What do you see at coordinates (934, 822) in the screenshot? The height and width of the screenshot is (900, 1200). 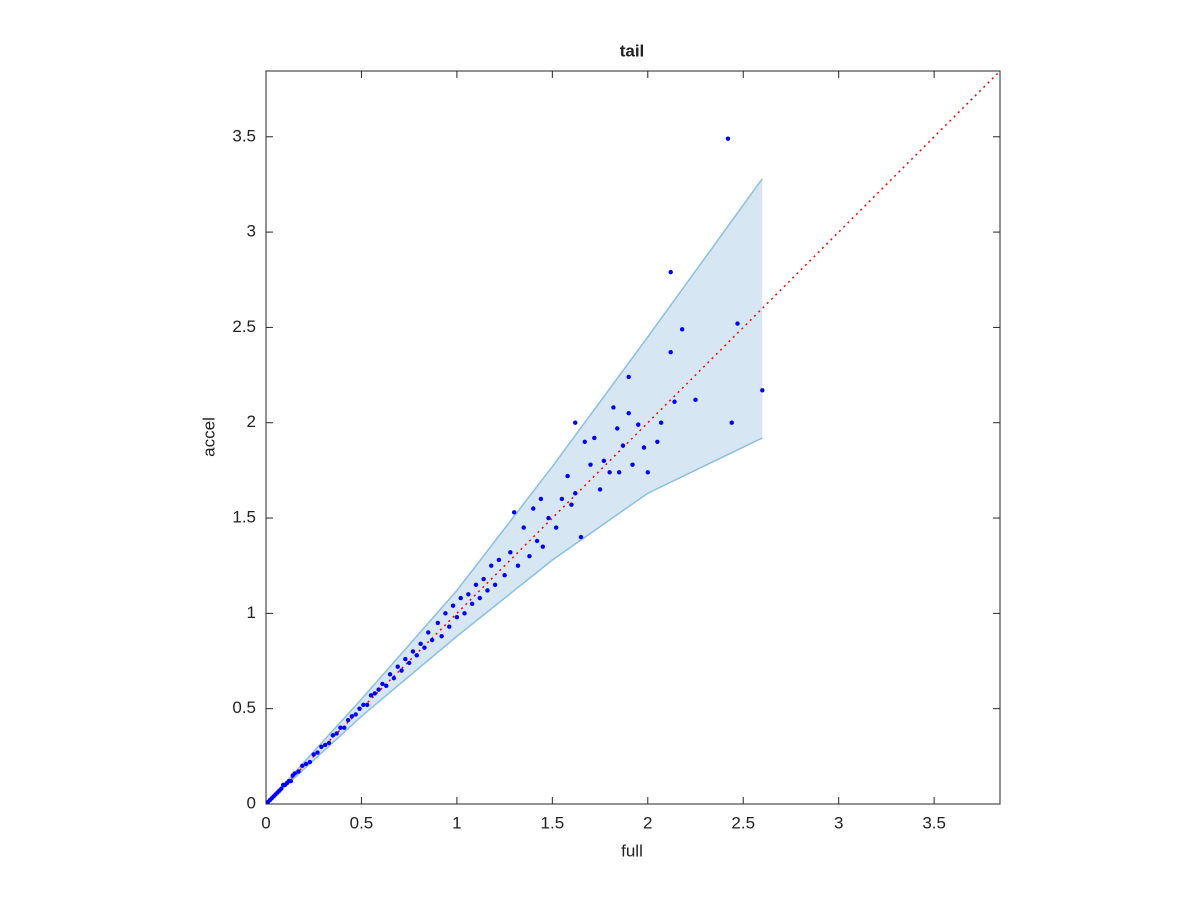 I see `x-tick-label: 3.5` at bounding box center [934, 822].